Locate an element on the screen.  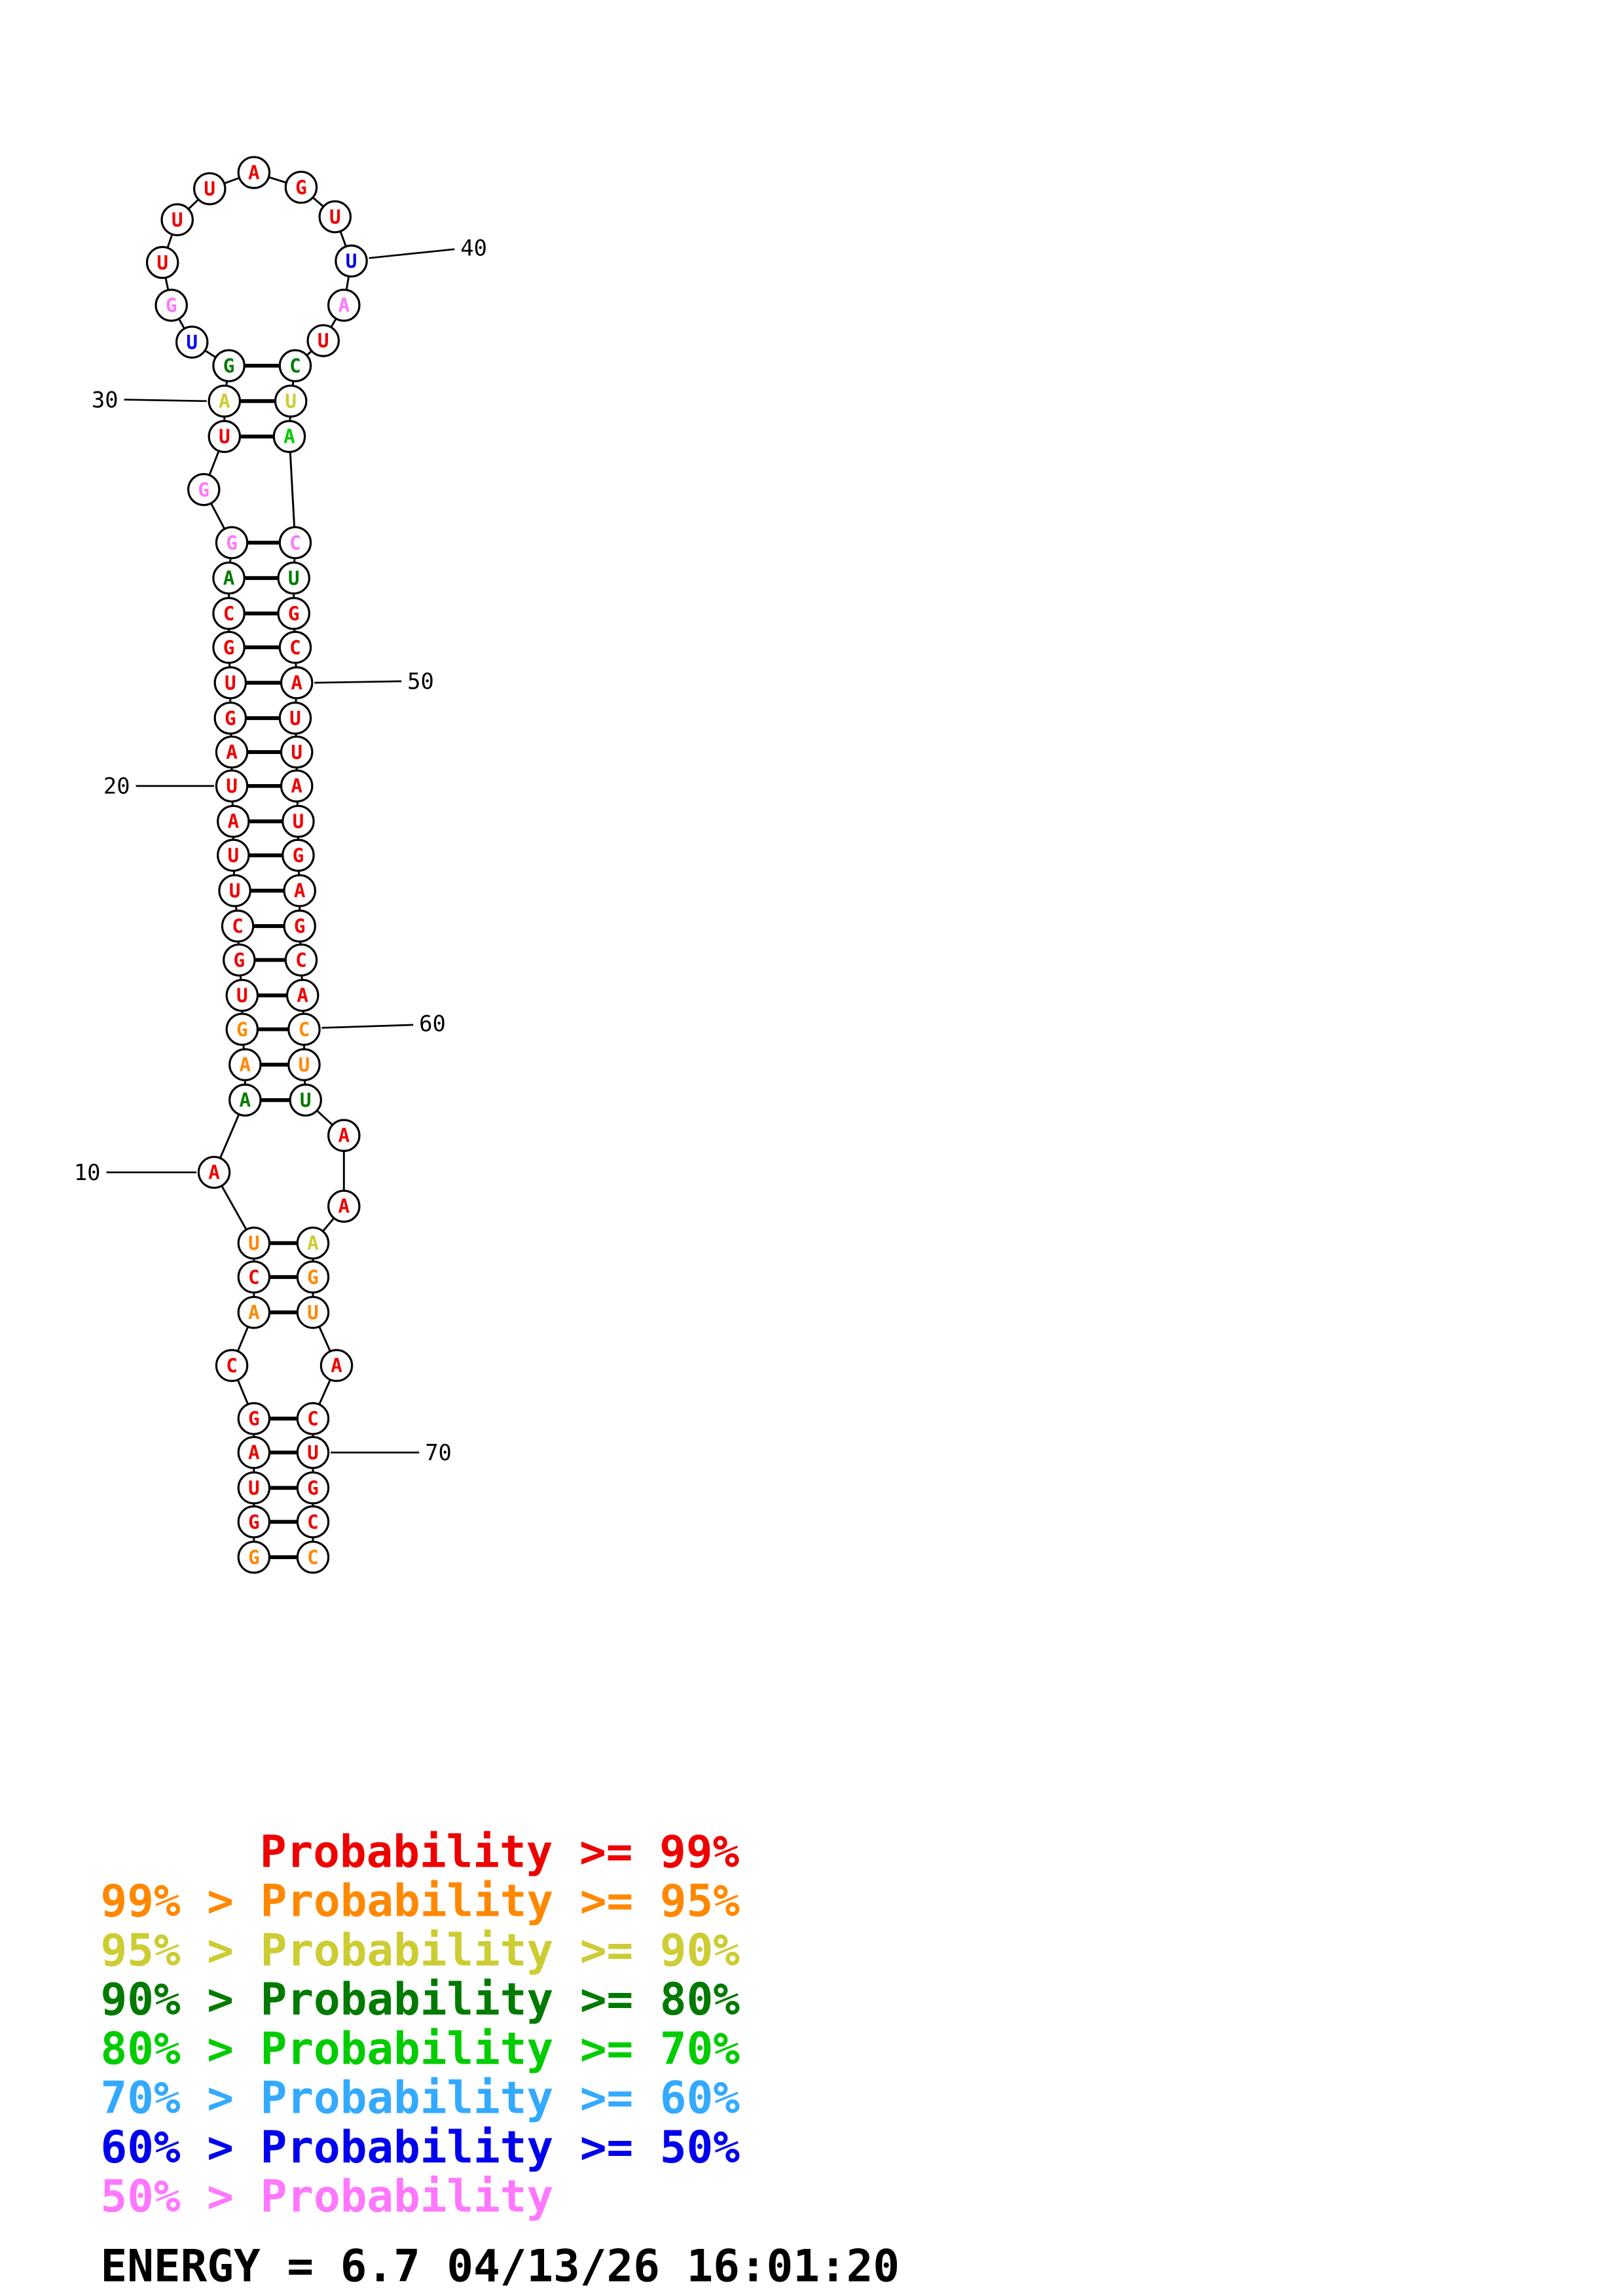
legend-line: 50% > Probability is located at coordinates (327, 2196).